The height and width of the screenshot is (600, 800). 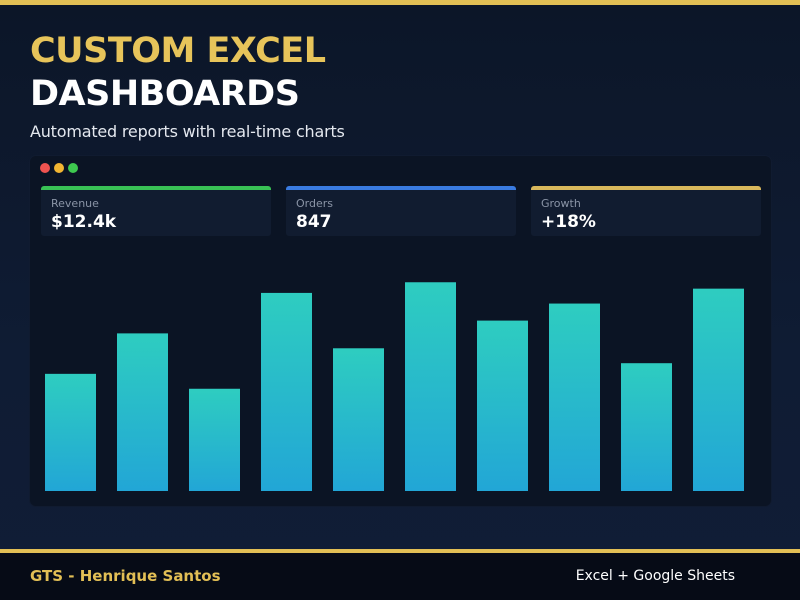 I want to click on window-minimize-dot-icon, so click(x=59, y=168).